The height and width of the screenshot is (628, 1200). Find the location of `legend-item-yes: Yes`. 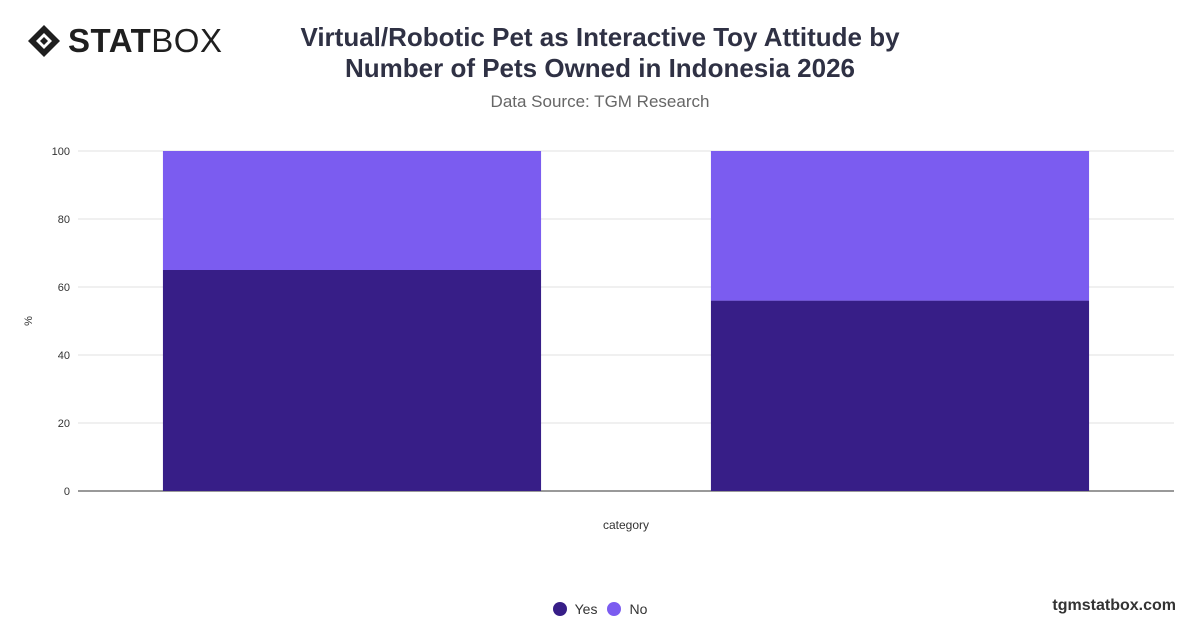

legend-item-yes: Yes is located at coordinates (575, 609).